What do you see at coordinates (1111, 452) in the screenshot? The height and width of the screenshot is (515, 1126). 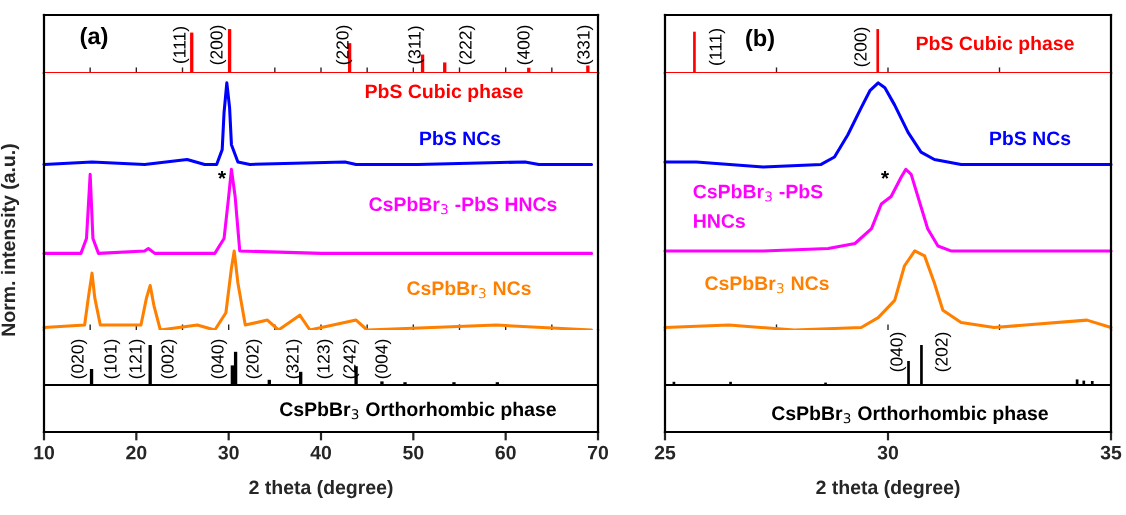 I see `x-tick-label: 35` at bounding box center [1111, 452].